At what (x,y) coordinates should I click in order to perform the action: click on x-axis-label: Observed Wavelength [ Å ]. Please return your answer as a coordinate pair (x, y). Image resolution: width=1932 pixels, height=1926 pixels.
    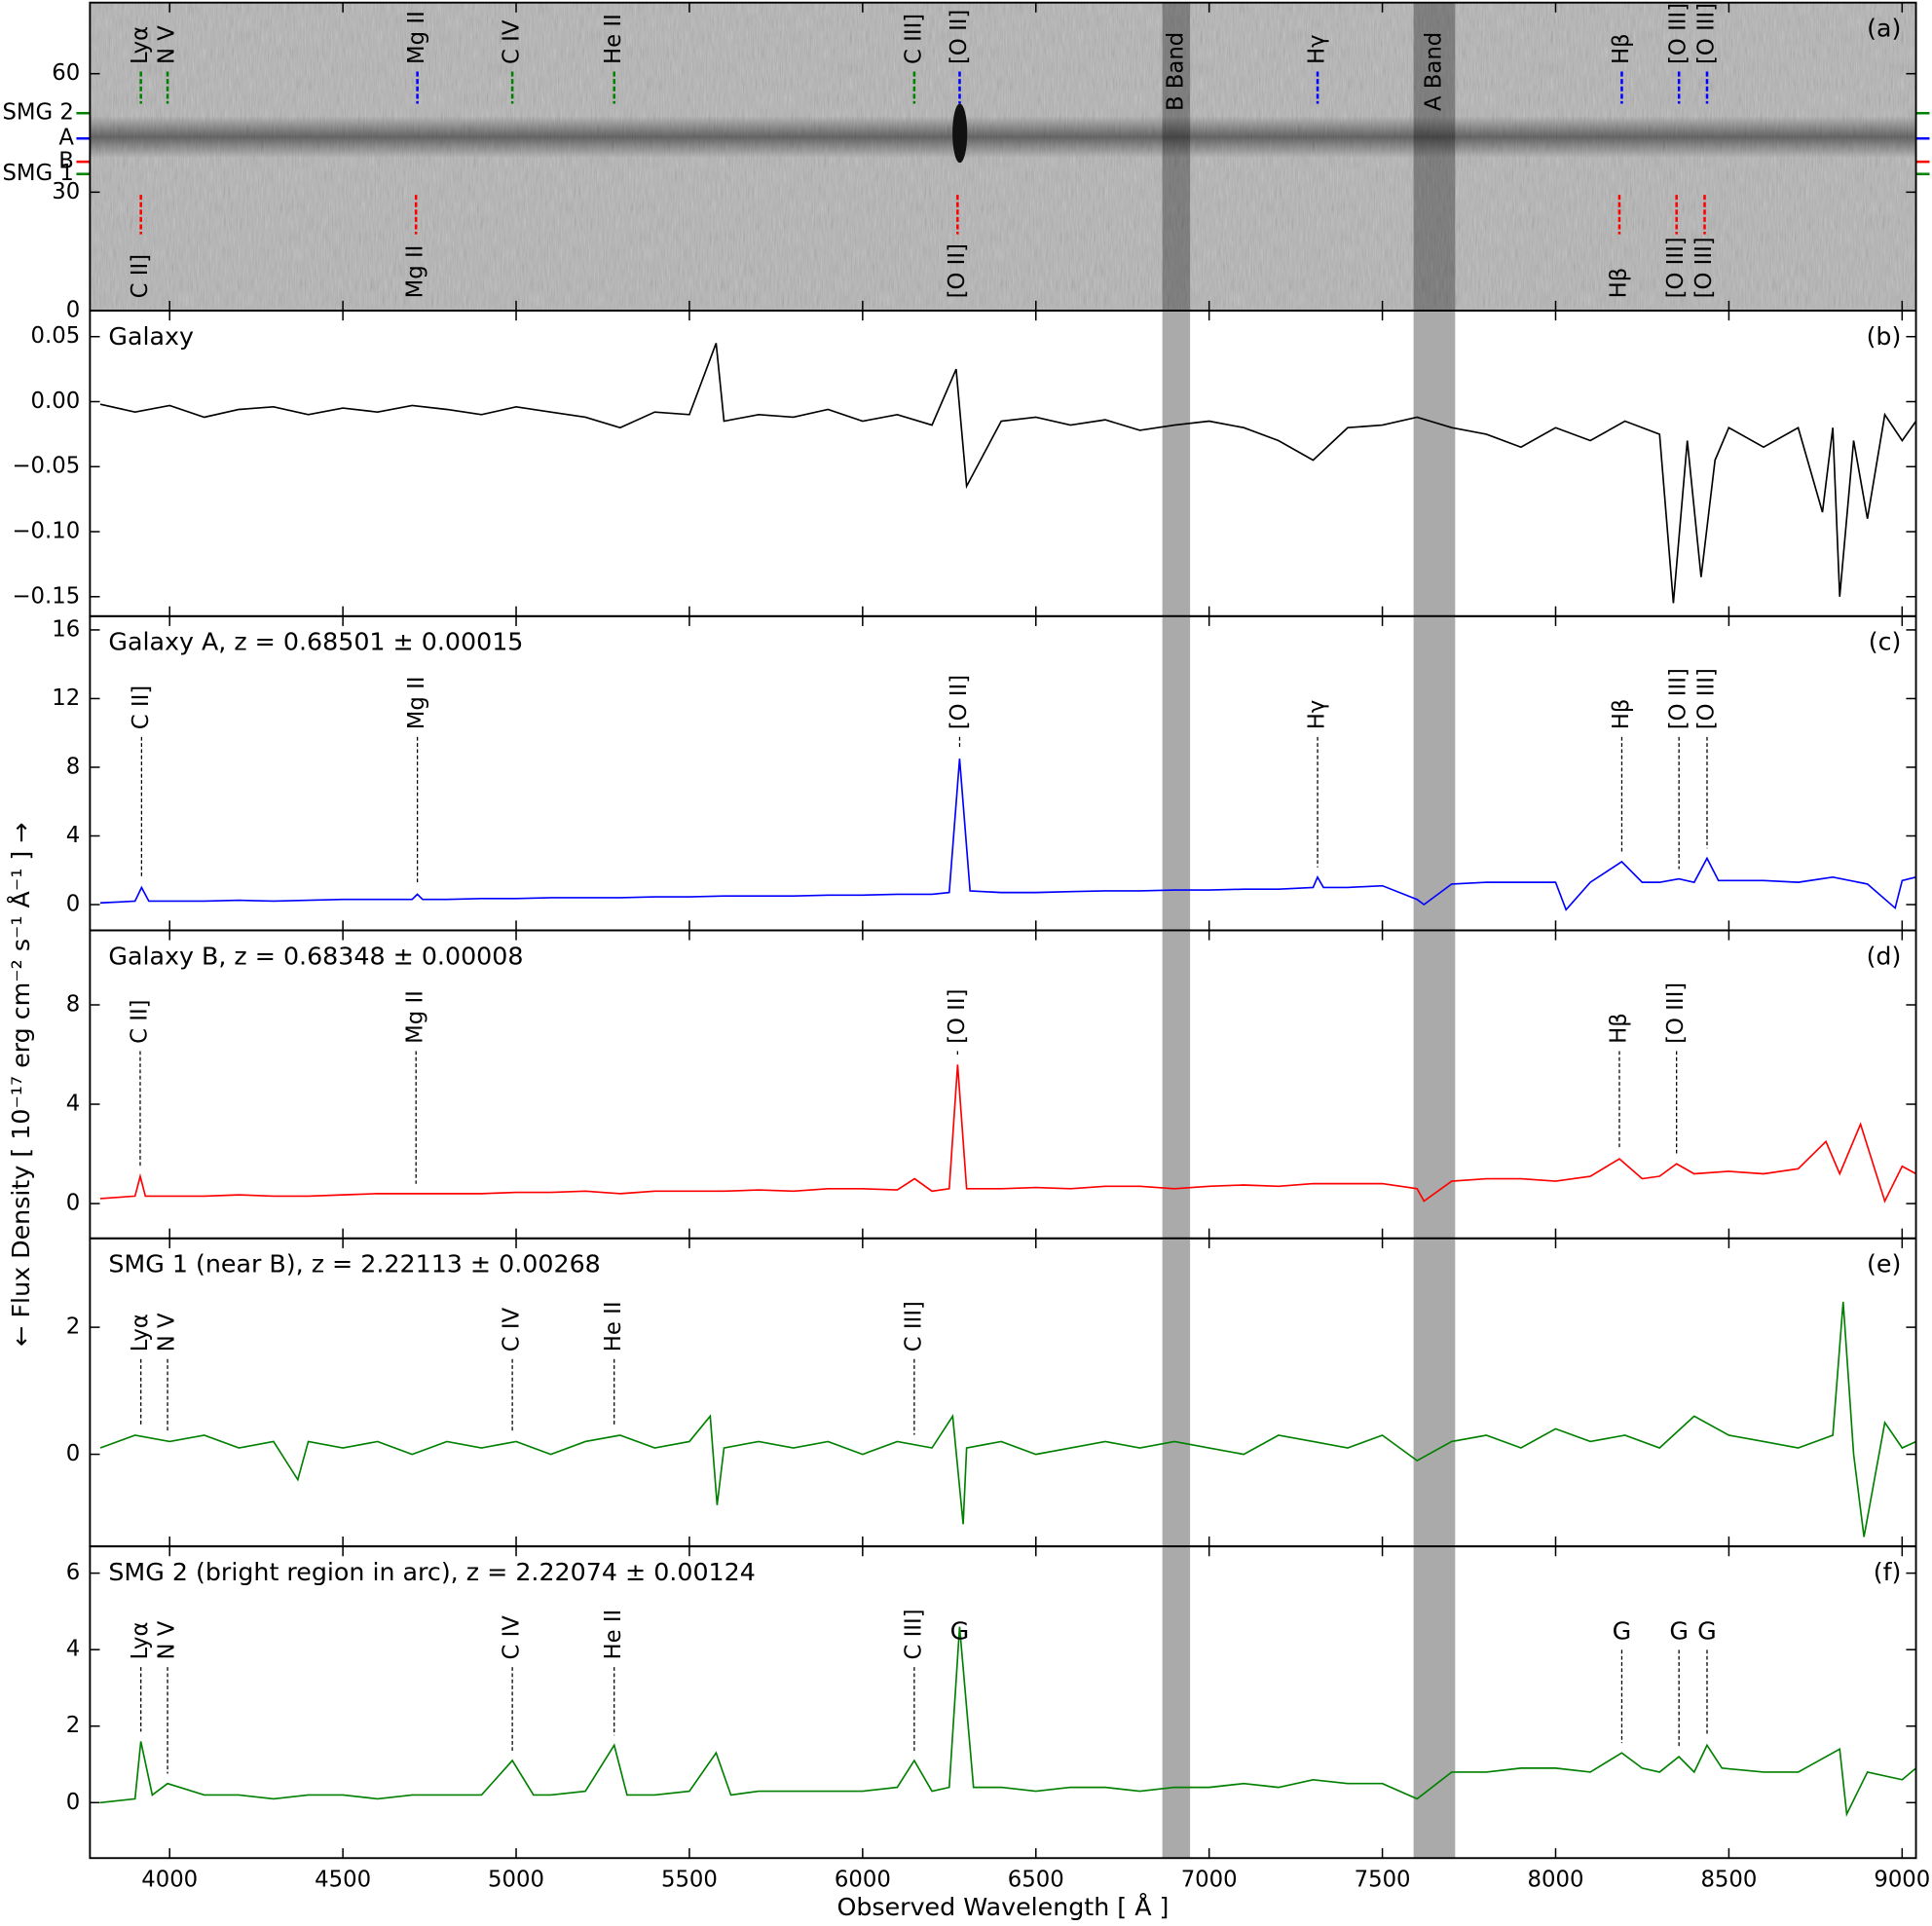
    Looking at the image, I should click on (1002, 1907).